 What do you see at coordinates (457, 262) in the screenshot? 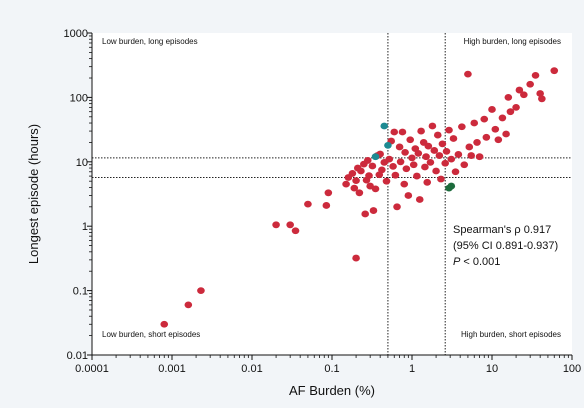
I see `annotation-p-symbol: P` at bounding box center [457, 262].